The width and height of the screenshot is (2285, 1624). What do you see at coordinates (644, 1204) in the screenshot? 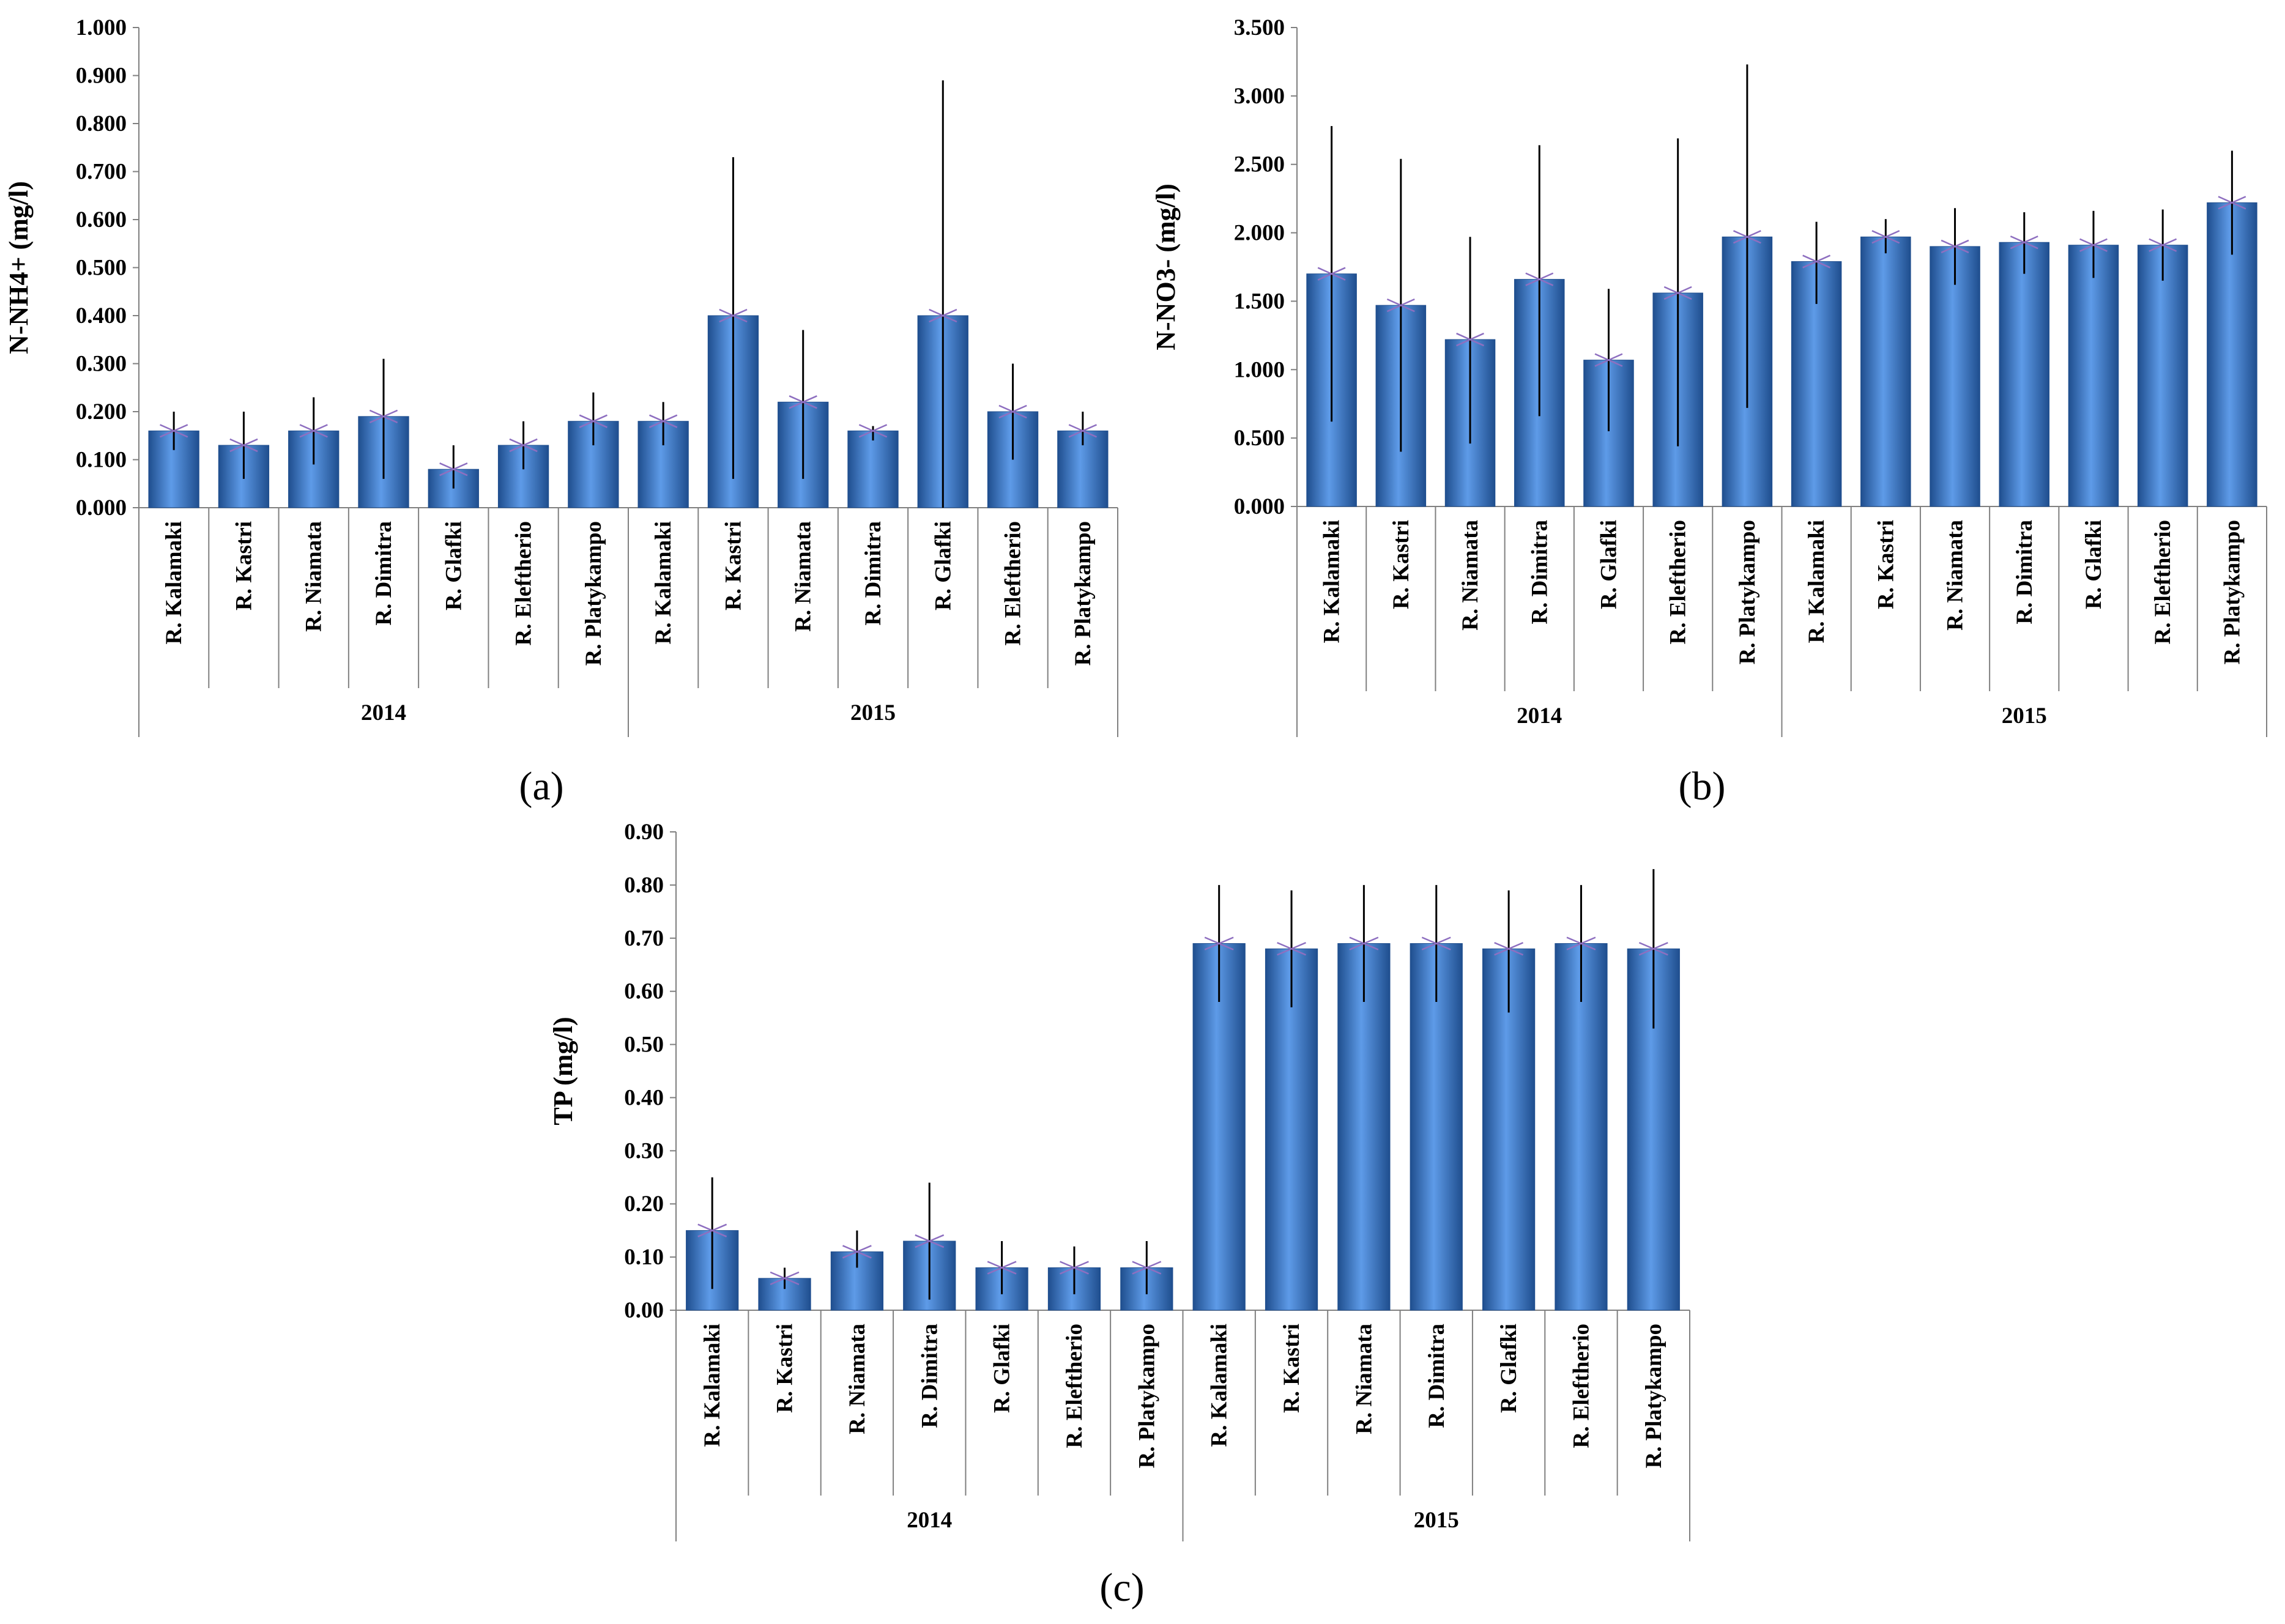
I see `y-tick-label-c: 0.20` at bounding box center [644, 1204].